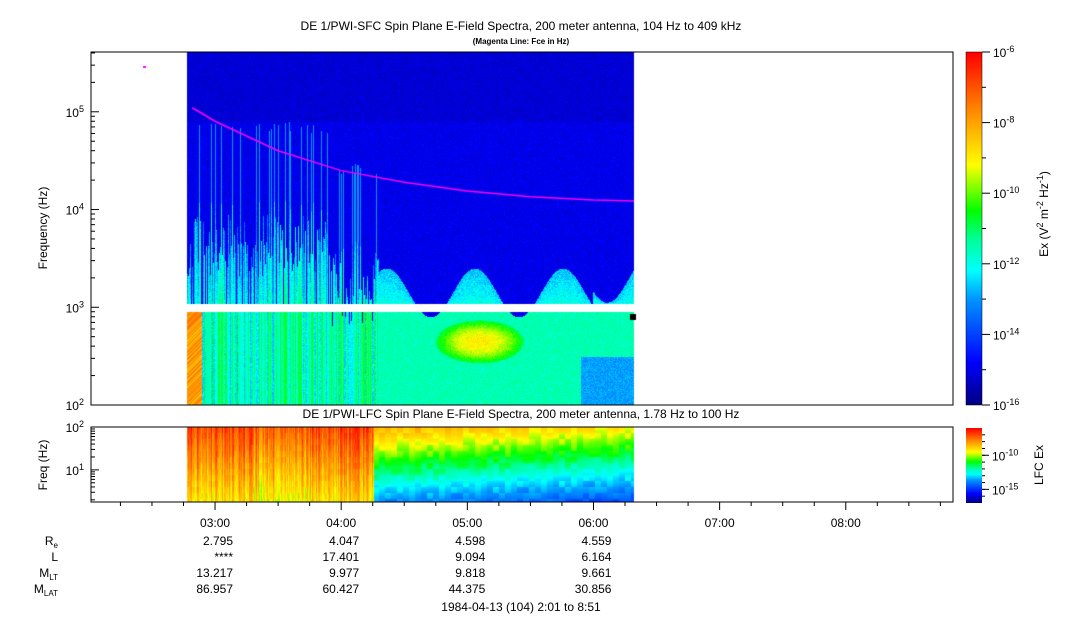  Describe the element at coordinates (75, 307) in the screenshot. I see `sfc-y-tick-label: 10³` at that location.